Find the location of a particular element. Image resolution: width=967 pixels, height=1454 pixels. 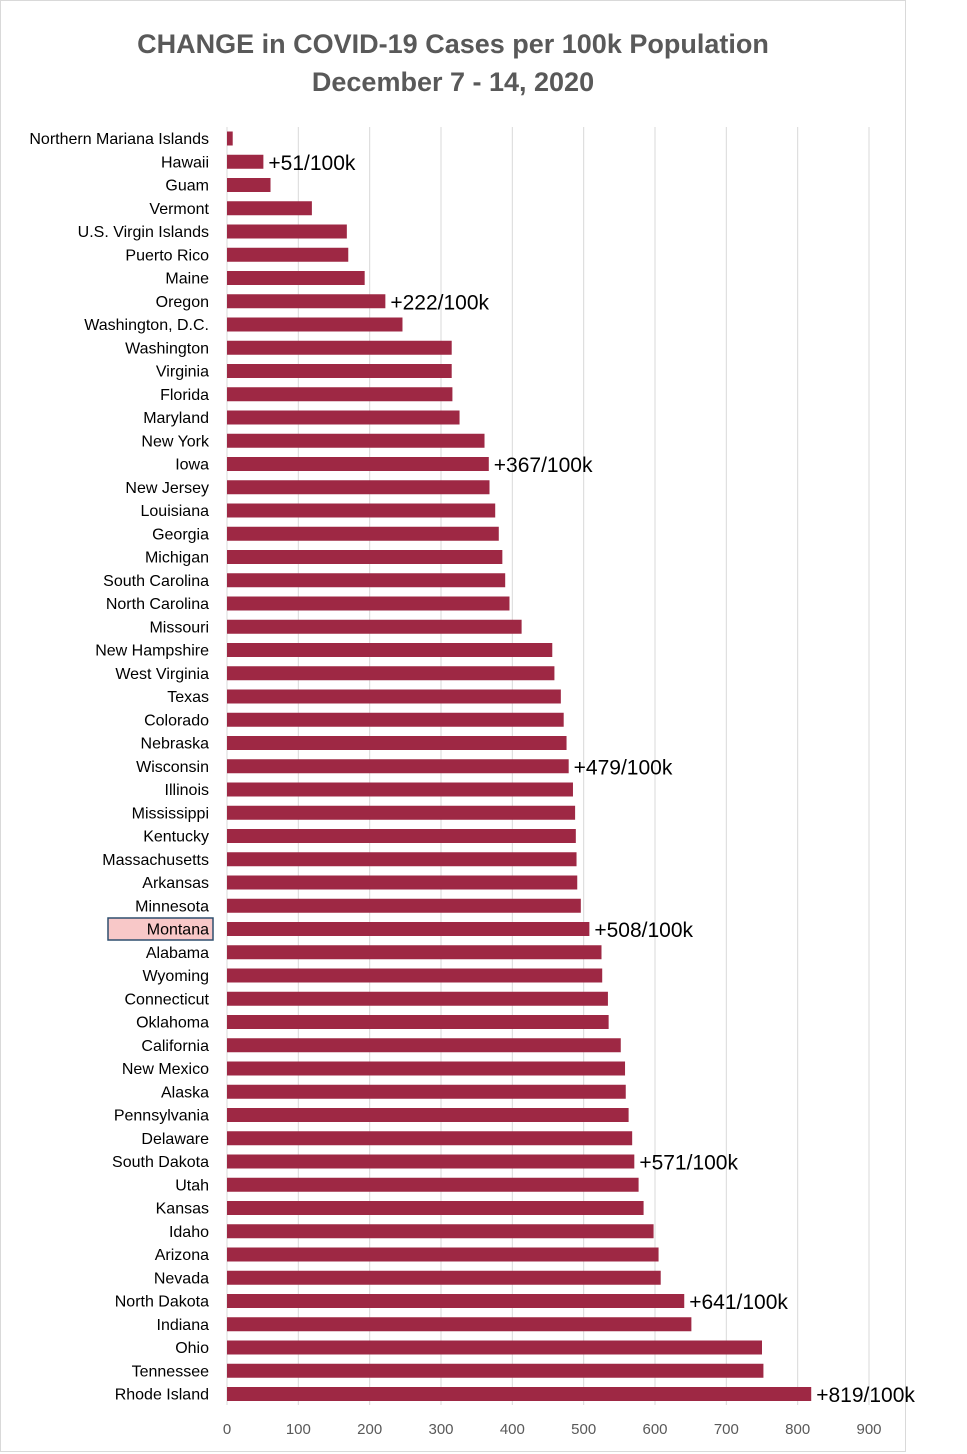

bar-alaska is located at coordinates (426, 1091).